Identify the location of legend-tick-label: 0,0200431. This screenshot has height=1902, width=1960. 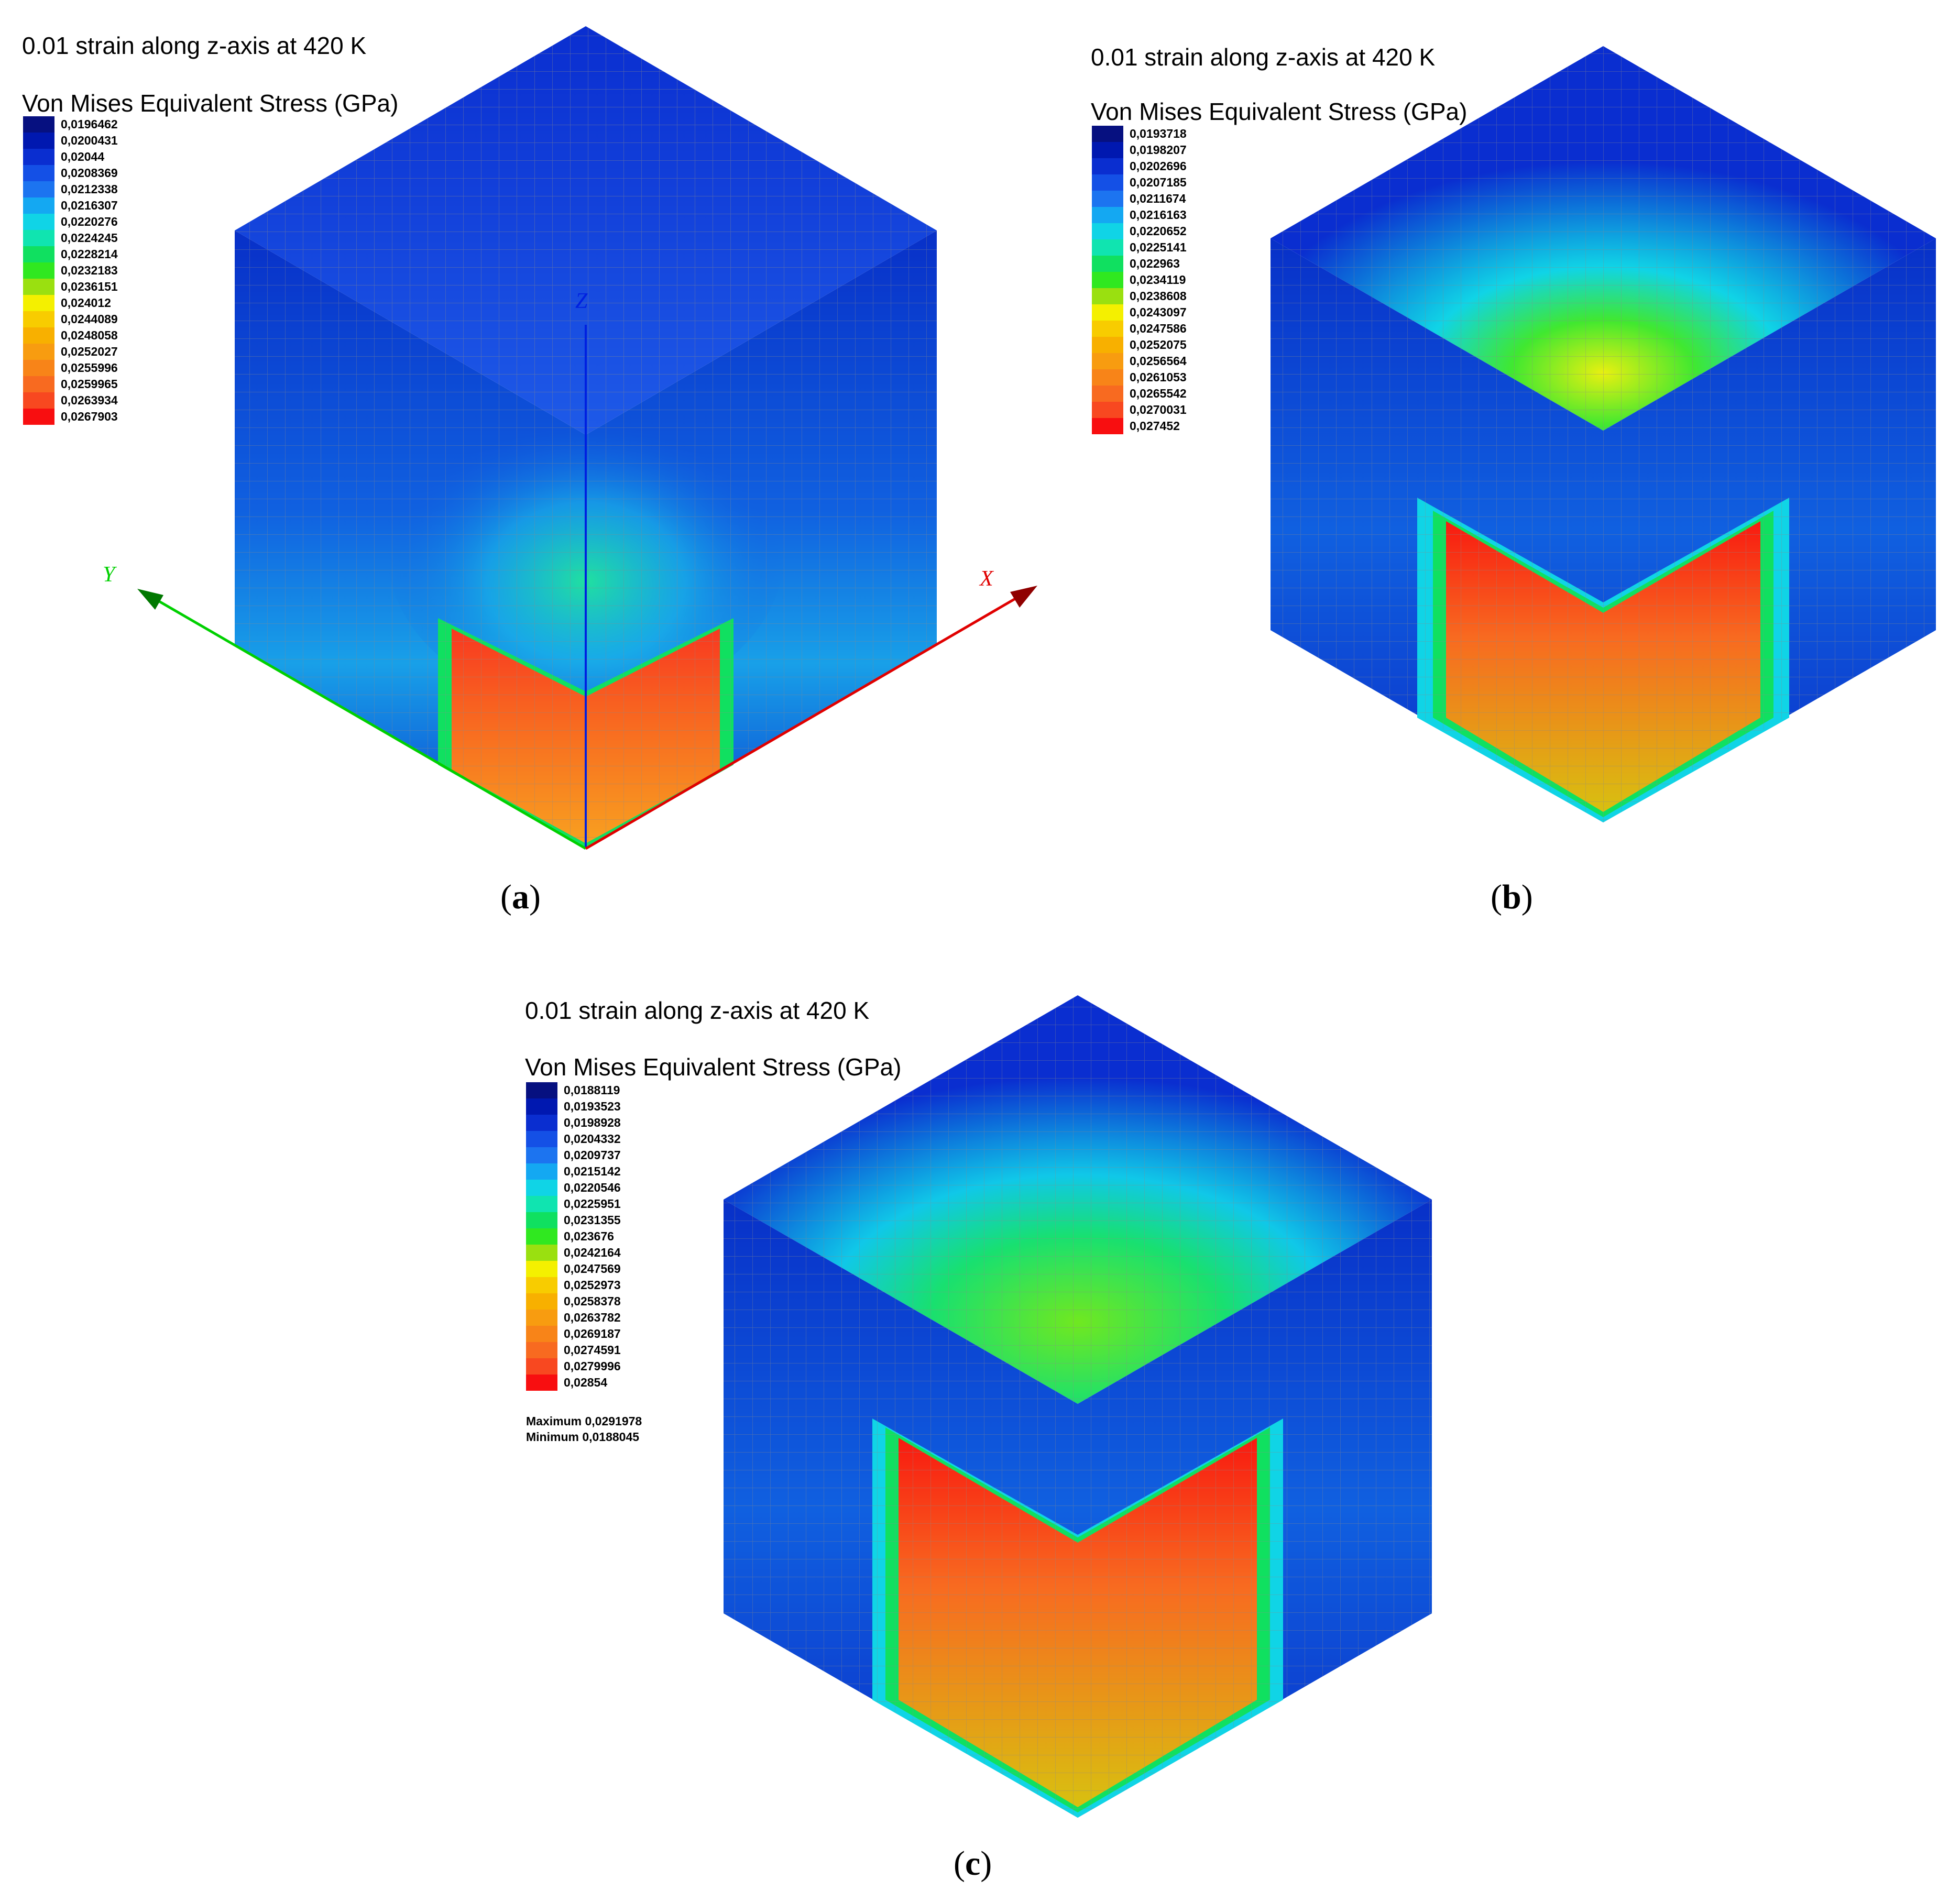
(89, 140).